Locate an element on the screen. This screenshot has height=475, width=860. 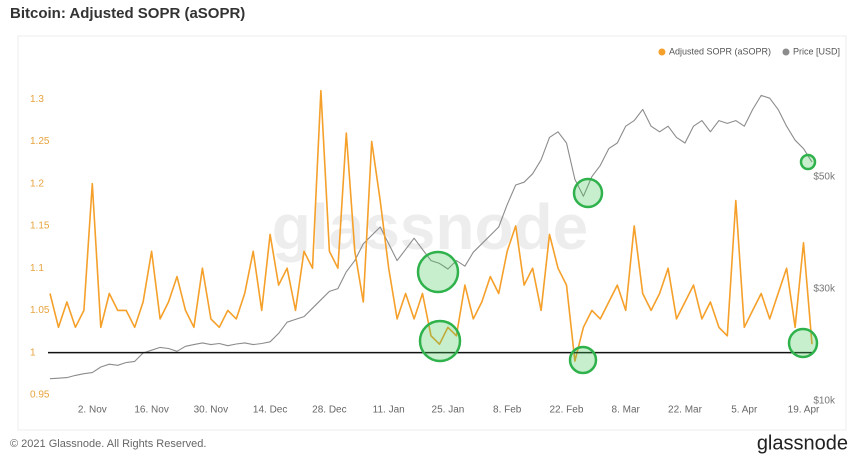
x-tick-label: 28. Dec is located at coordinates (329, 410).